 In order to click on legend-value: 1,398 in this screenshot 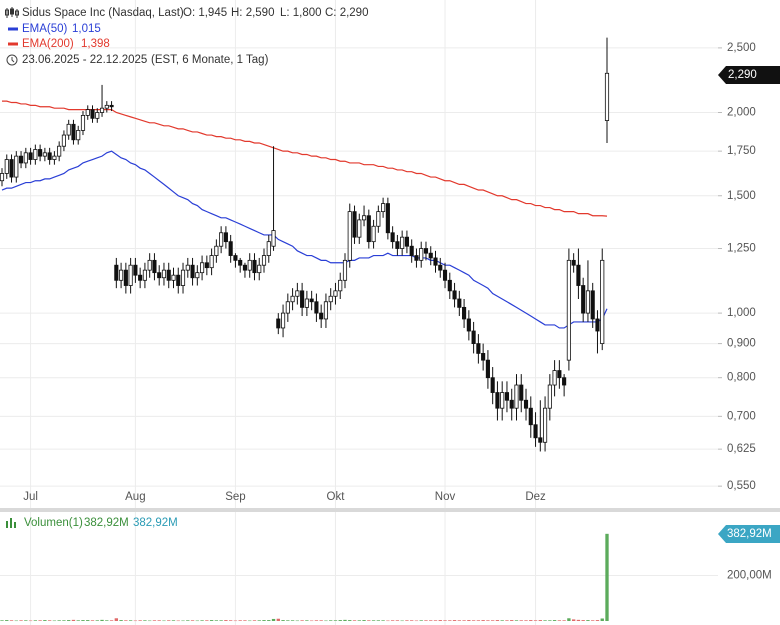, I will do `click(95, 44)`.